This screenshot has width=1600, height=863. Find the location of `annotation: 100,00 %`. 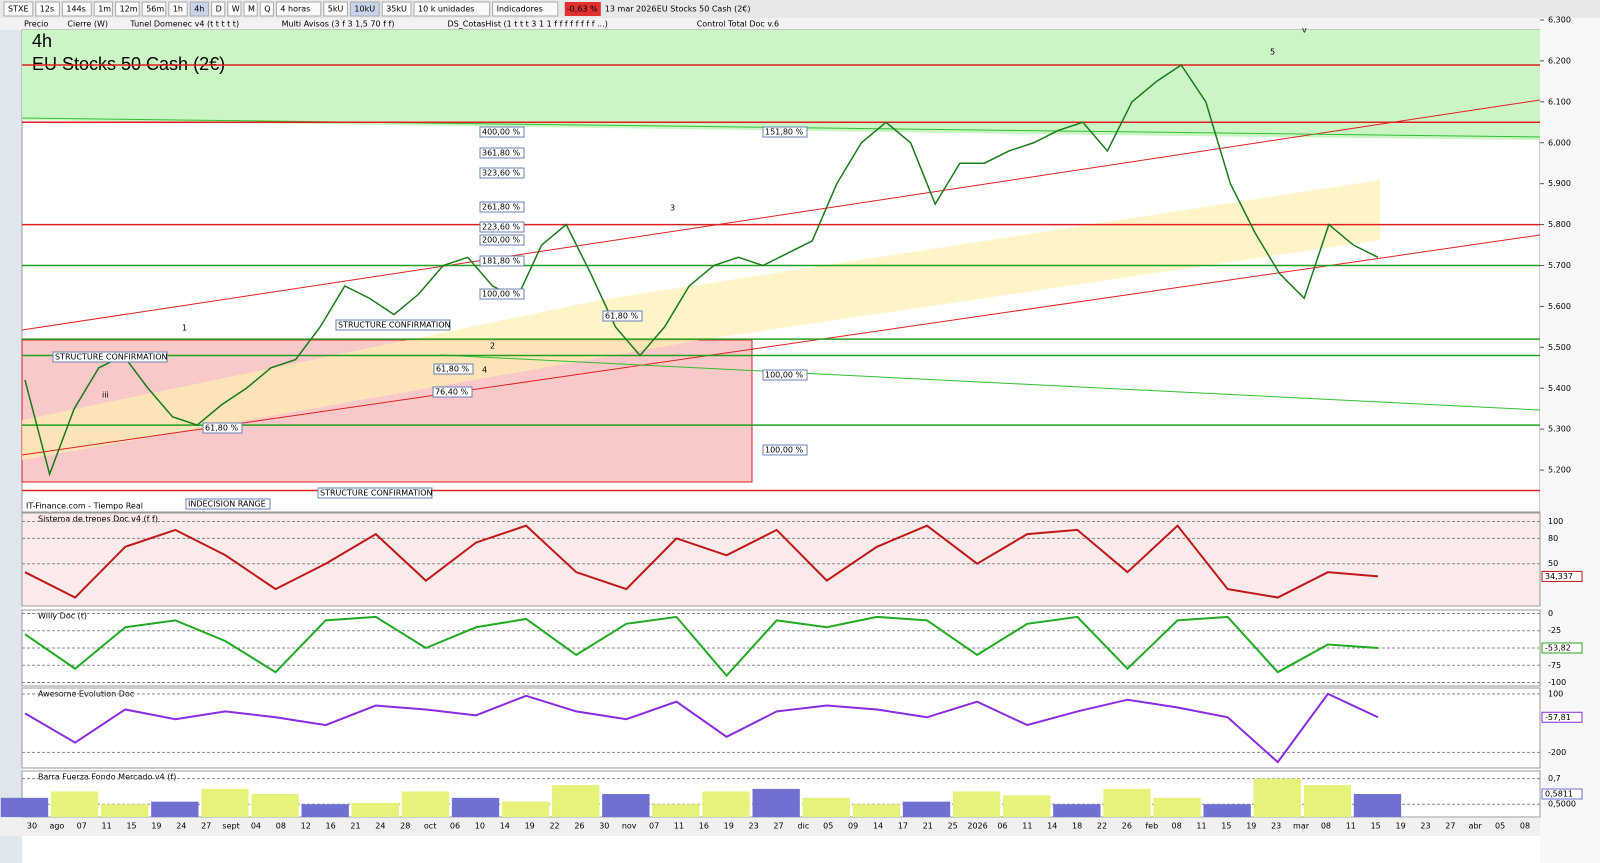

annotation: 100,00 % is located at coordinates (784, 375).